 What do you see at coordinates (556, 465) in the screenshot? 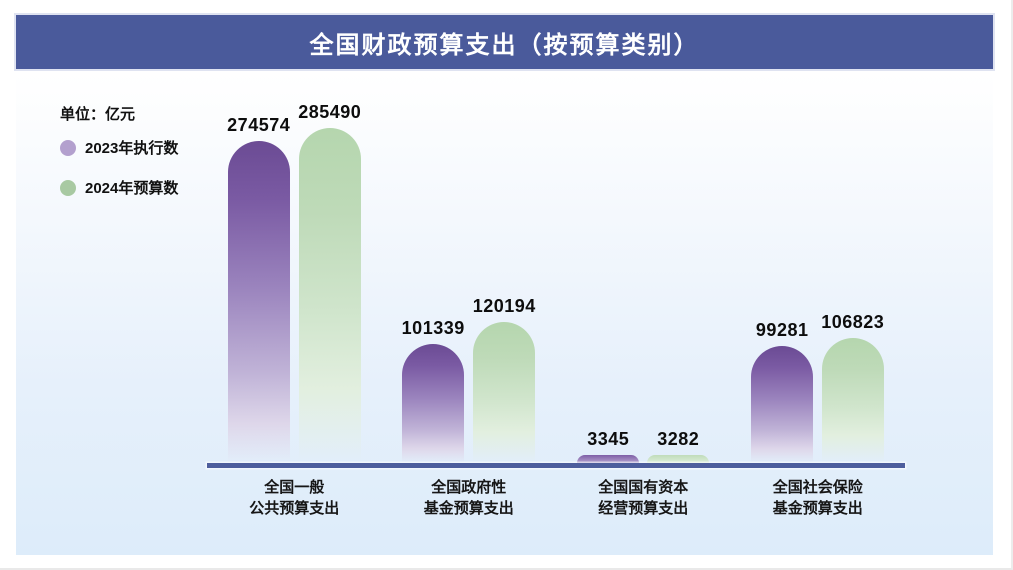
I see `x-axis-line` at bounding box center [556, 465].